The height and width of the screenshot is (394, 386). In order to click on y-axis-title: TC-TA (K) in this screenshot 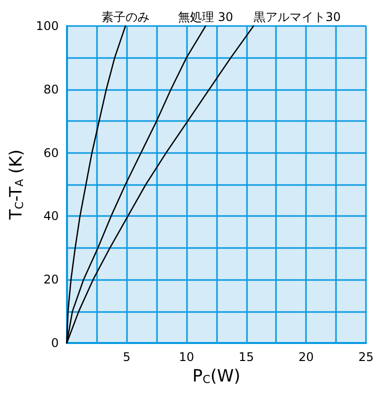, I will do `click(16, 185)`.